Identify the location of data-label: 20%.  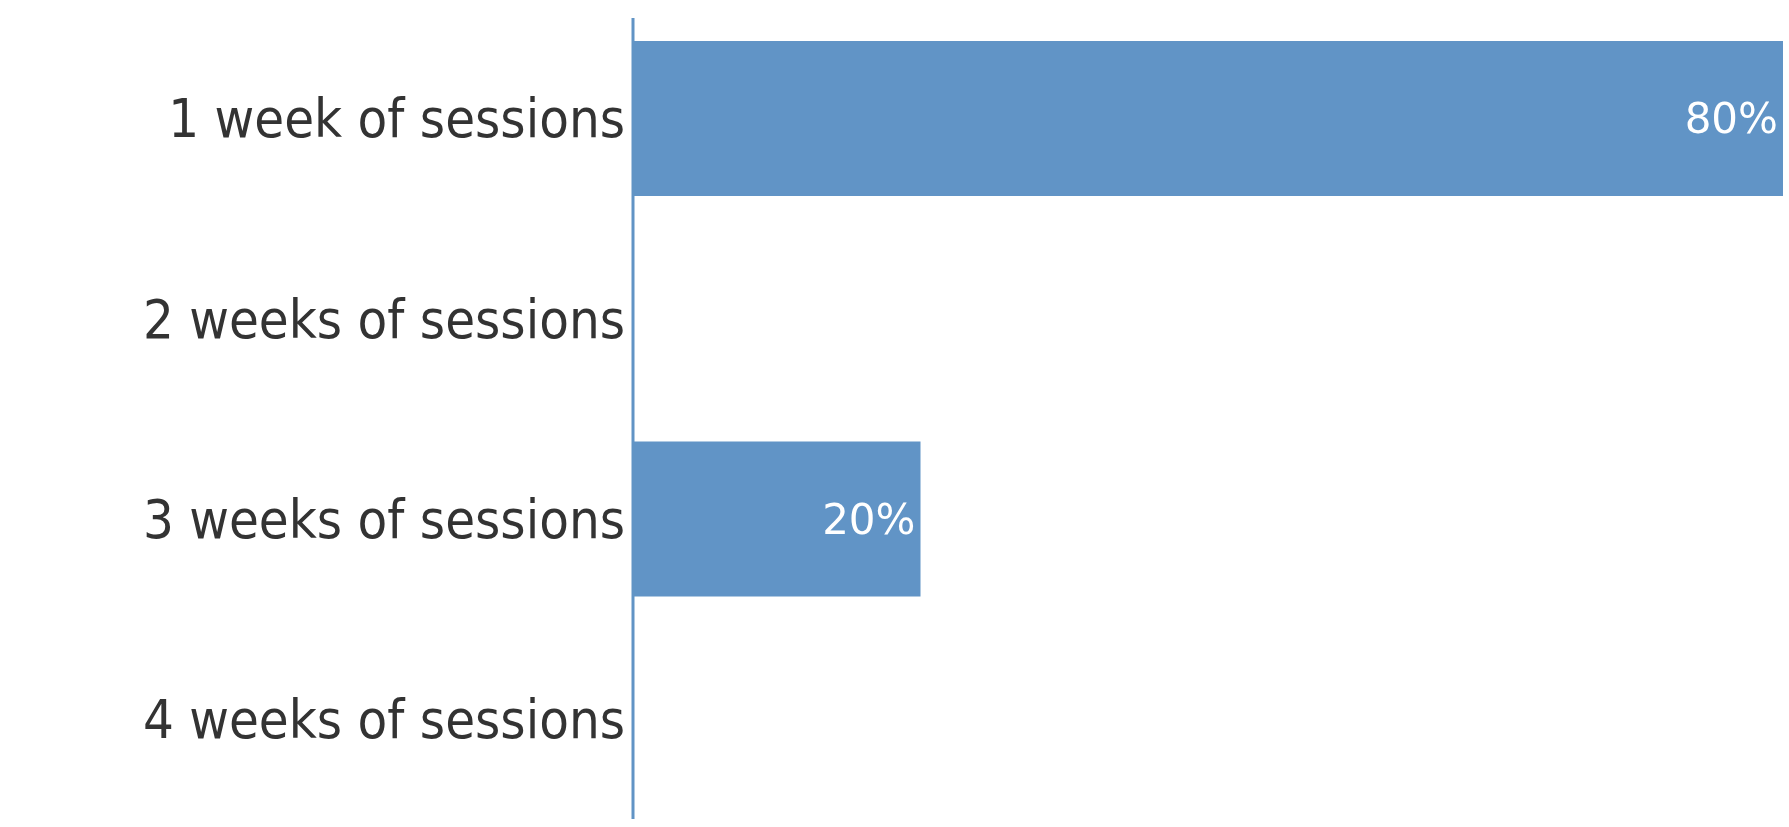
(869, 519).